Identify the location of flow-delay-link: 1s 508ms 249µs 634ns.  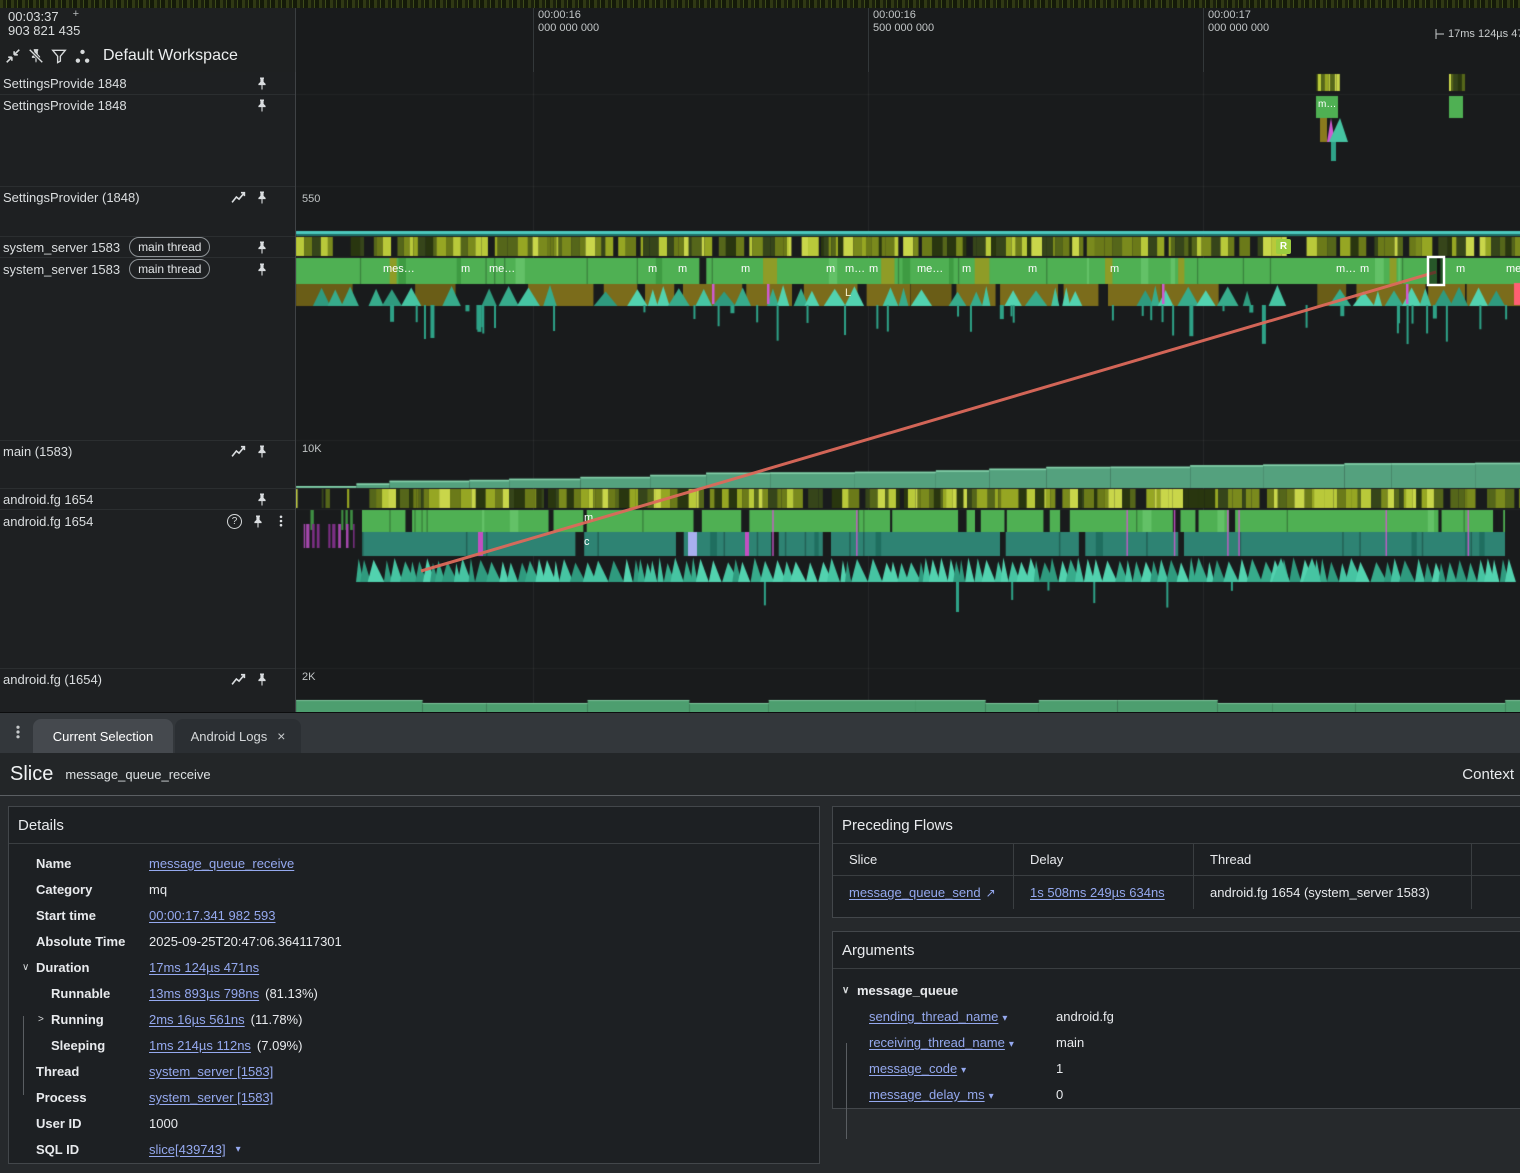
(1097, 892).